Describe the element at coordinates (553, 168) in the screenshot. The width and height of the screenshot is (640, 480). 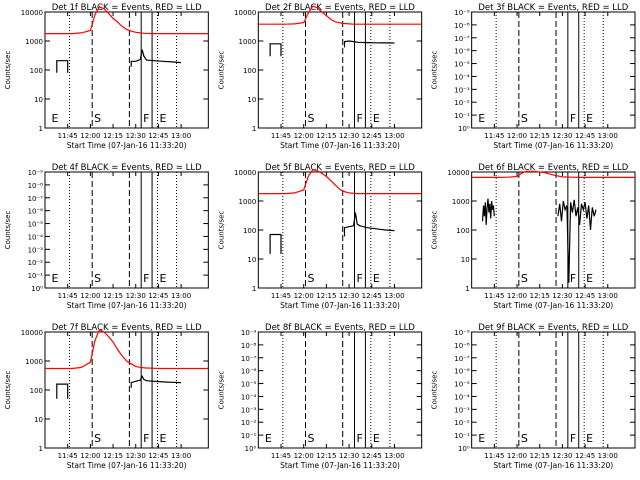
I see `chart-title: Det 6f BLACK = Events, RED = LLD` at that location.